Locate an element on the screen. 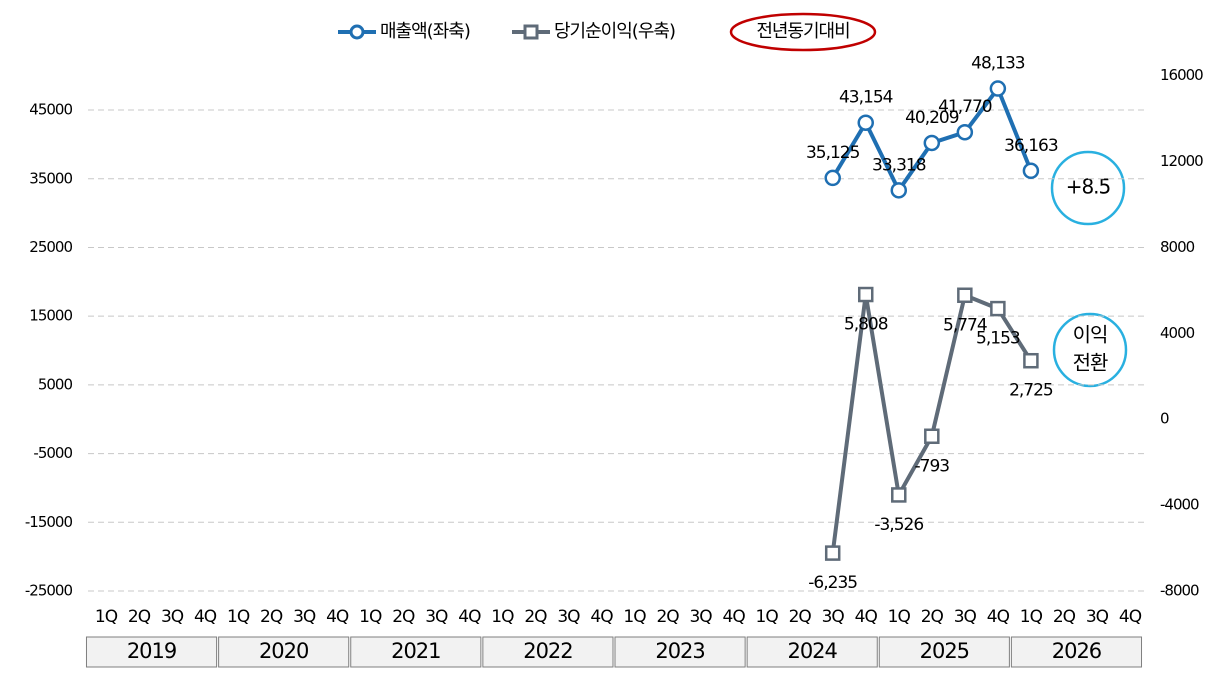  legend: 매출액(좌축) 당기순이익(우축) 전년동기대비 is located at coordinates (607, 32).